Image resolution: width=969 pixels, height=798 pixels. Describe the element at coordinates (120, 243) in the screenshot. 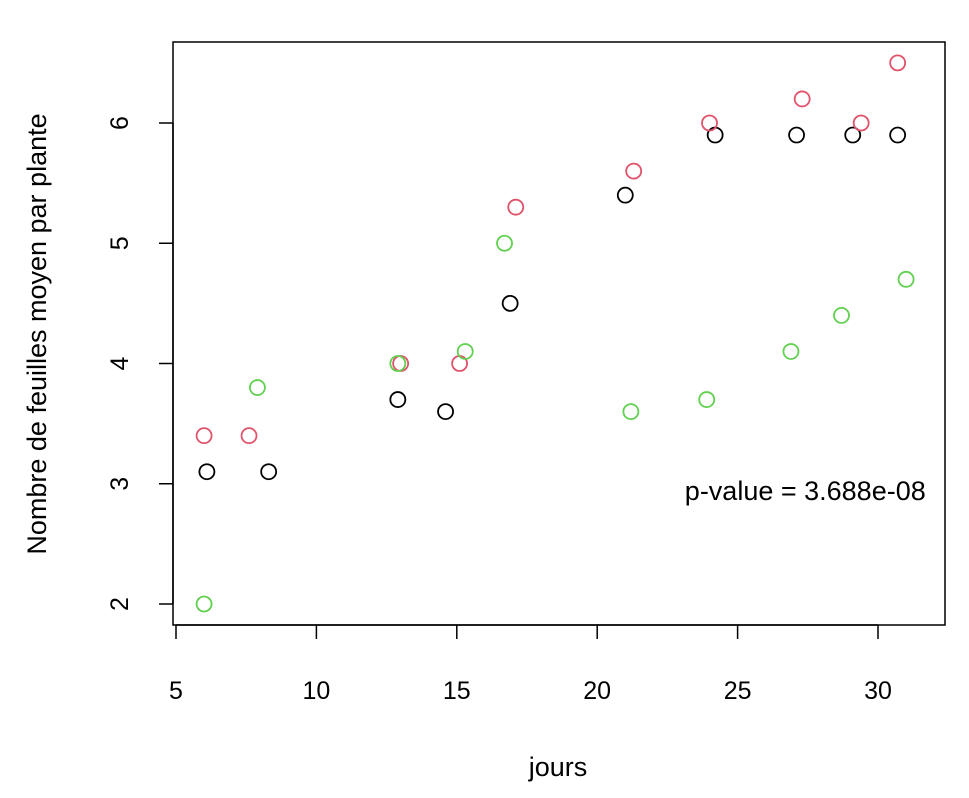

I see `y-tick-label: 5` at that location.